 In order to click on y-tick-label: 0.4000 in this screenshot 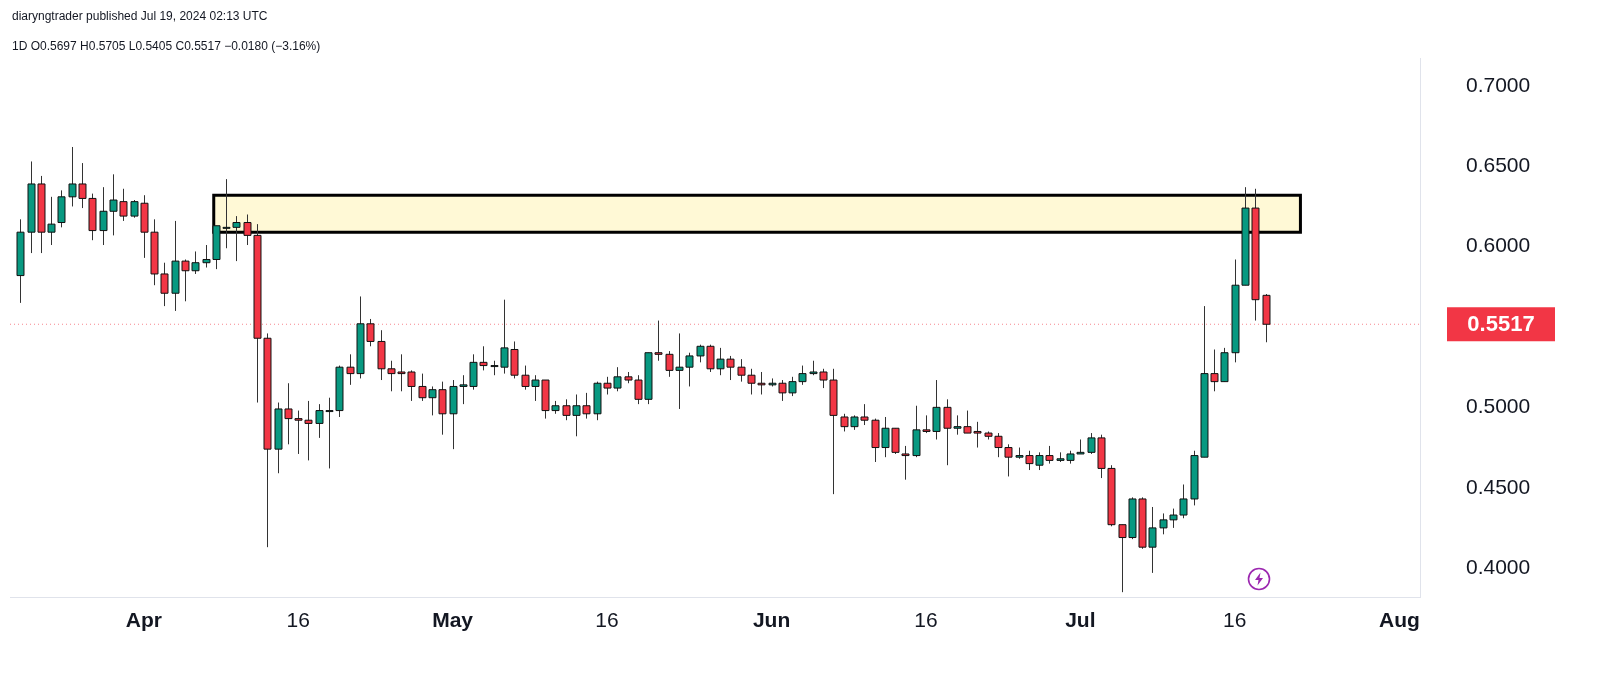, I will do `click(1498, 566)`.